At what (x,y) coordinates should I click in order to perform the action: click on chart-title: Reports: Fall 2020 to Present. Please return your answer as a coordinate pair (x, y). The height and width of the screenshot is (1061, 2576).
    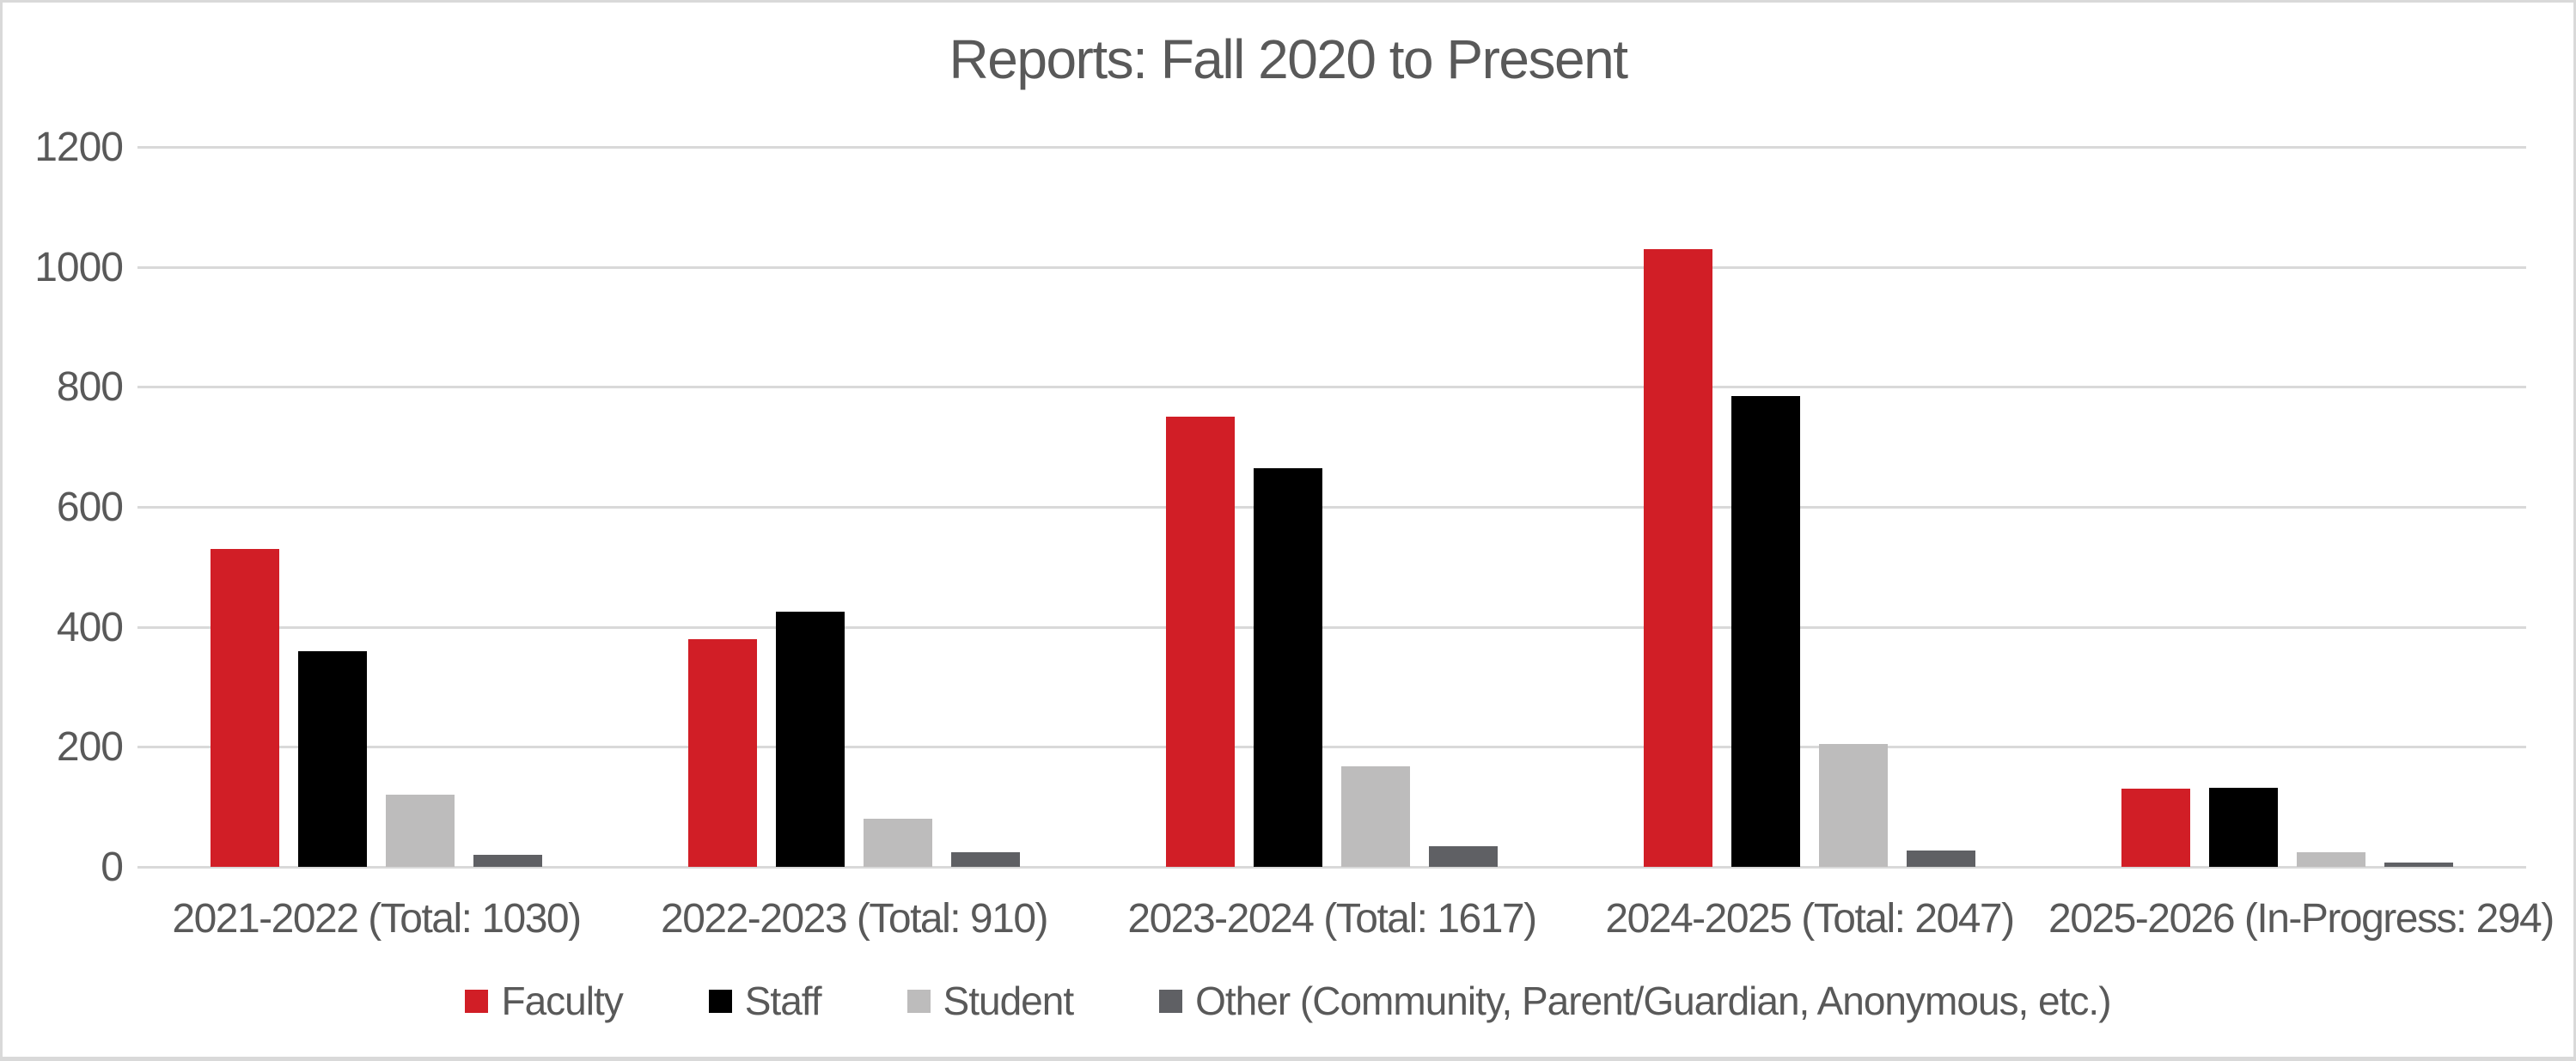
    Looking at the image, I should click on (1288, 59).